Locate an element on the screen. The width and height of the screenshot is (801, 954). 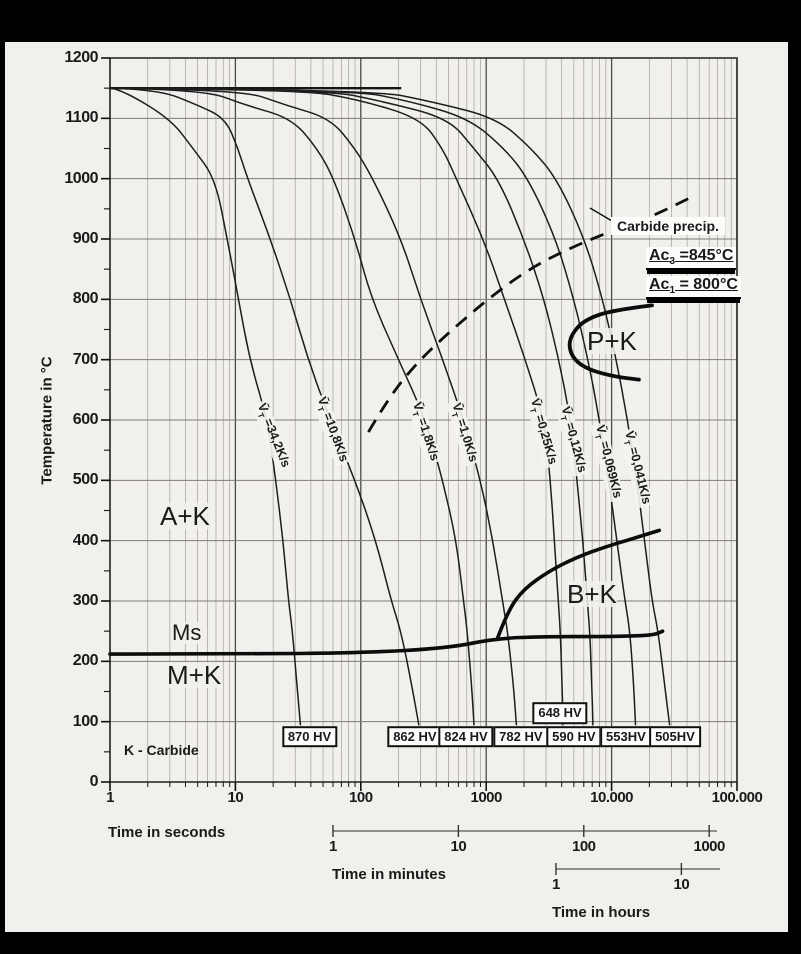
hardness-label-782-hv: 782 HV is located at coordinates (521, 736).